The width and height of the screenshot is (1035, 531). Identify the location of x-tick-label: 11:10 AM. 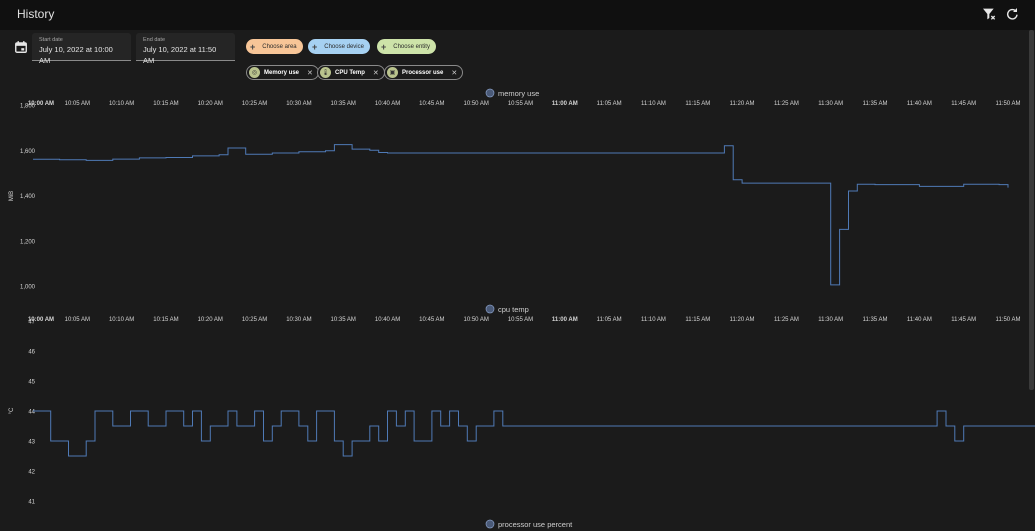
(653, 104).